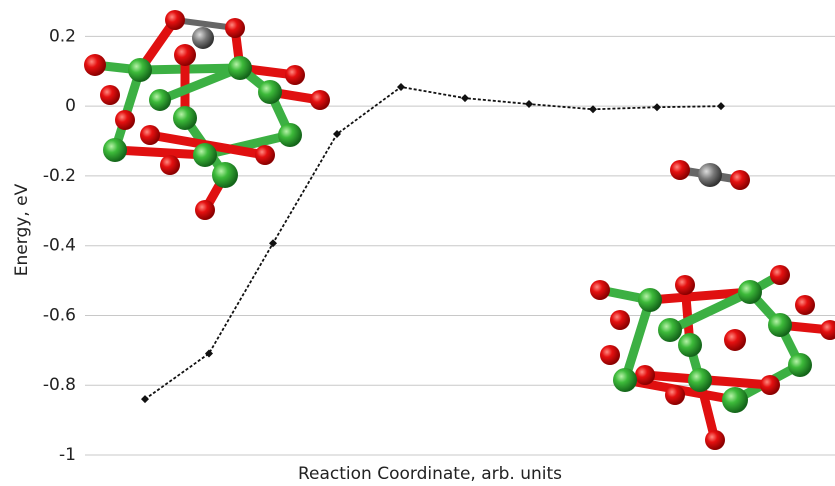 This screenshot has height=486, width=835. Describe the element at coordinates (67, 455) in the screenshot. I see `y-tick-label: -1` at that location.